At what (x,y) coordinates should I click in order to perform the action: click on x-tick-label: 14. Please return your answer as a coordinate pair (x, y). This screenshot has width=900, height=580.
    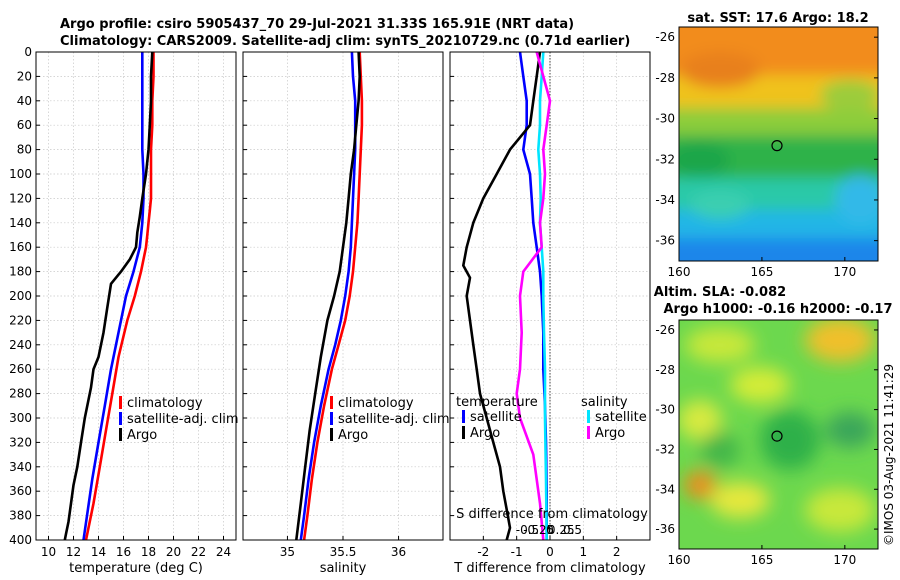
    Looking at the image, I should click on (98, 552).